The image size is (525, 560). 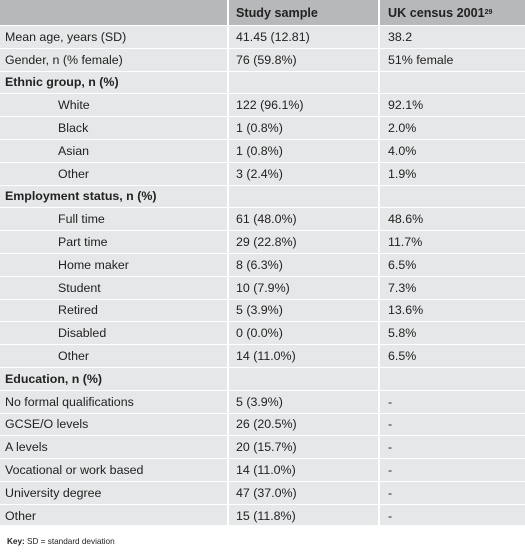 What do you see at coordinates (402, 287) in the screenshot?
I see `uk-census-cell: 7.3%` at bounding box center [402, 287].